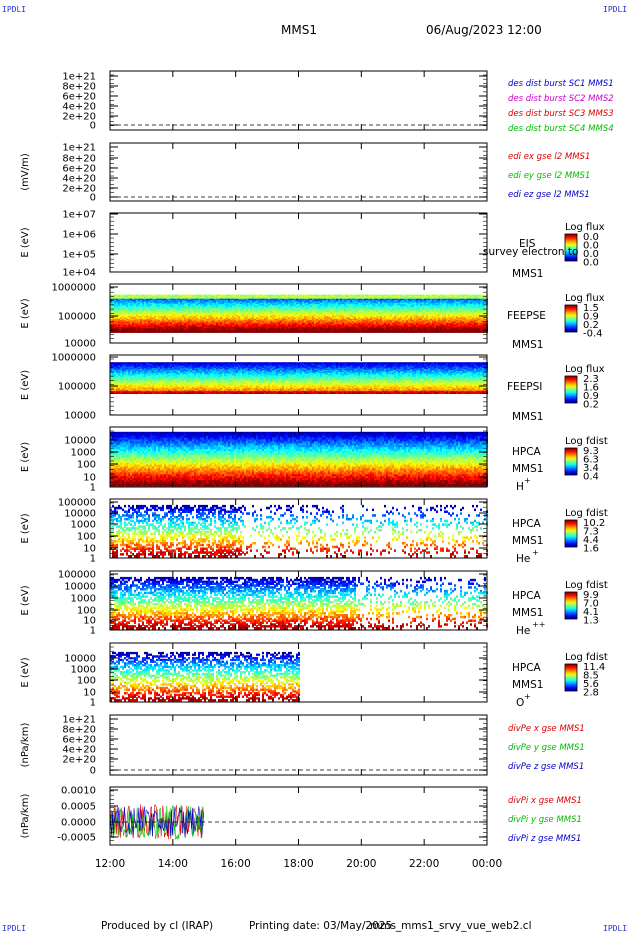 This screenshot has height=934, width=630. Describe the element at coordinates (14, 928) in the screenshot. I see `corner-label-bottom-left: IPDLI` at that location.